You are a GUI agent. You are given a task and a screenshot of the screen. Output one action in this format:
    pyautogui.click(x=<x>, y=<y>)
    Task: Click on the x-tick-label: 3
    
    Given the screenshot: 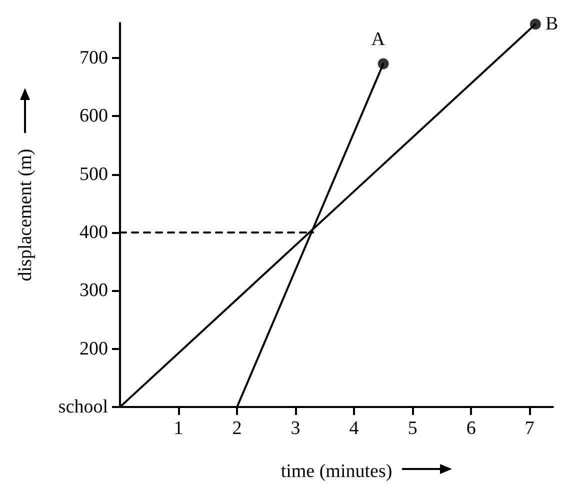 What is the action you would take?
    pyautogui.click(x=295, y=428)
    